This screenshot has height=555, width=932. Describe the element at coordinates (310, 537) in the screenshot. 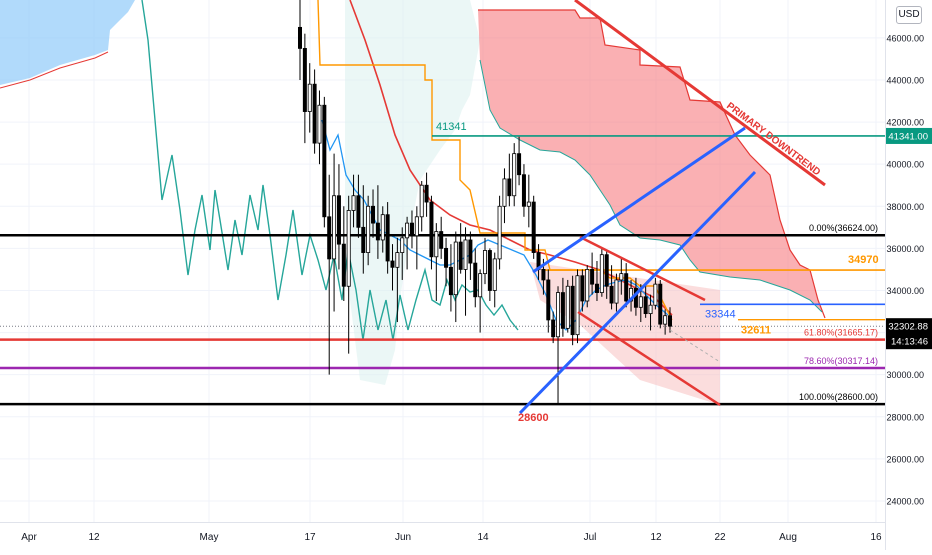

I see `x-tick-label: 17` at that location.